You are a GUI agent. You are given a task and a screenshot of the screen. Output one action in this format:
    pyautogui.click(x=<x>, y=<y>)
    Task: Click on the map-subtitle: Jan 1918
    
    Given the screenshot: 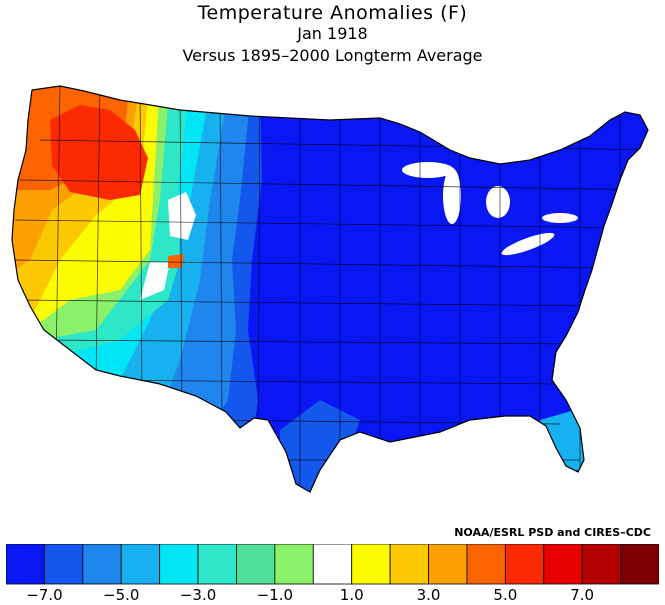 What is the action you would take?
    pyautogui.click(x=332, y=33)
    